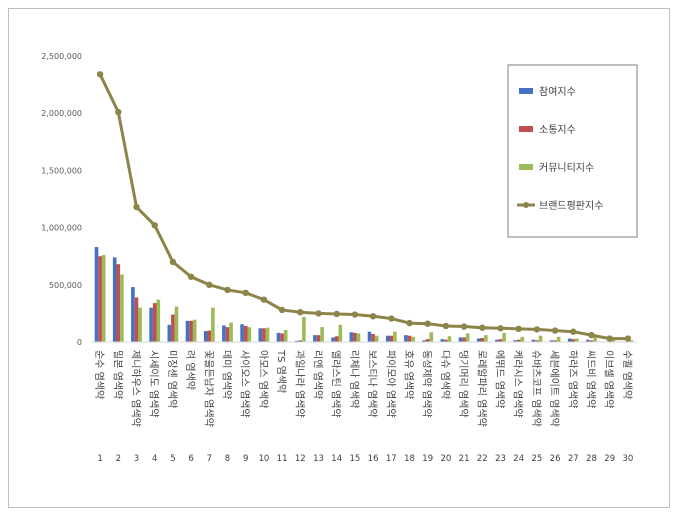  I want to click on category-label: 리체나 염색약, so click(354, 379).